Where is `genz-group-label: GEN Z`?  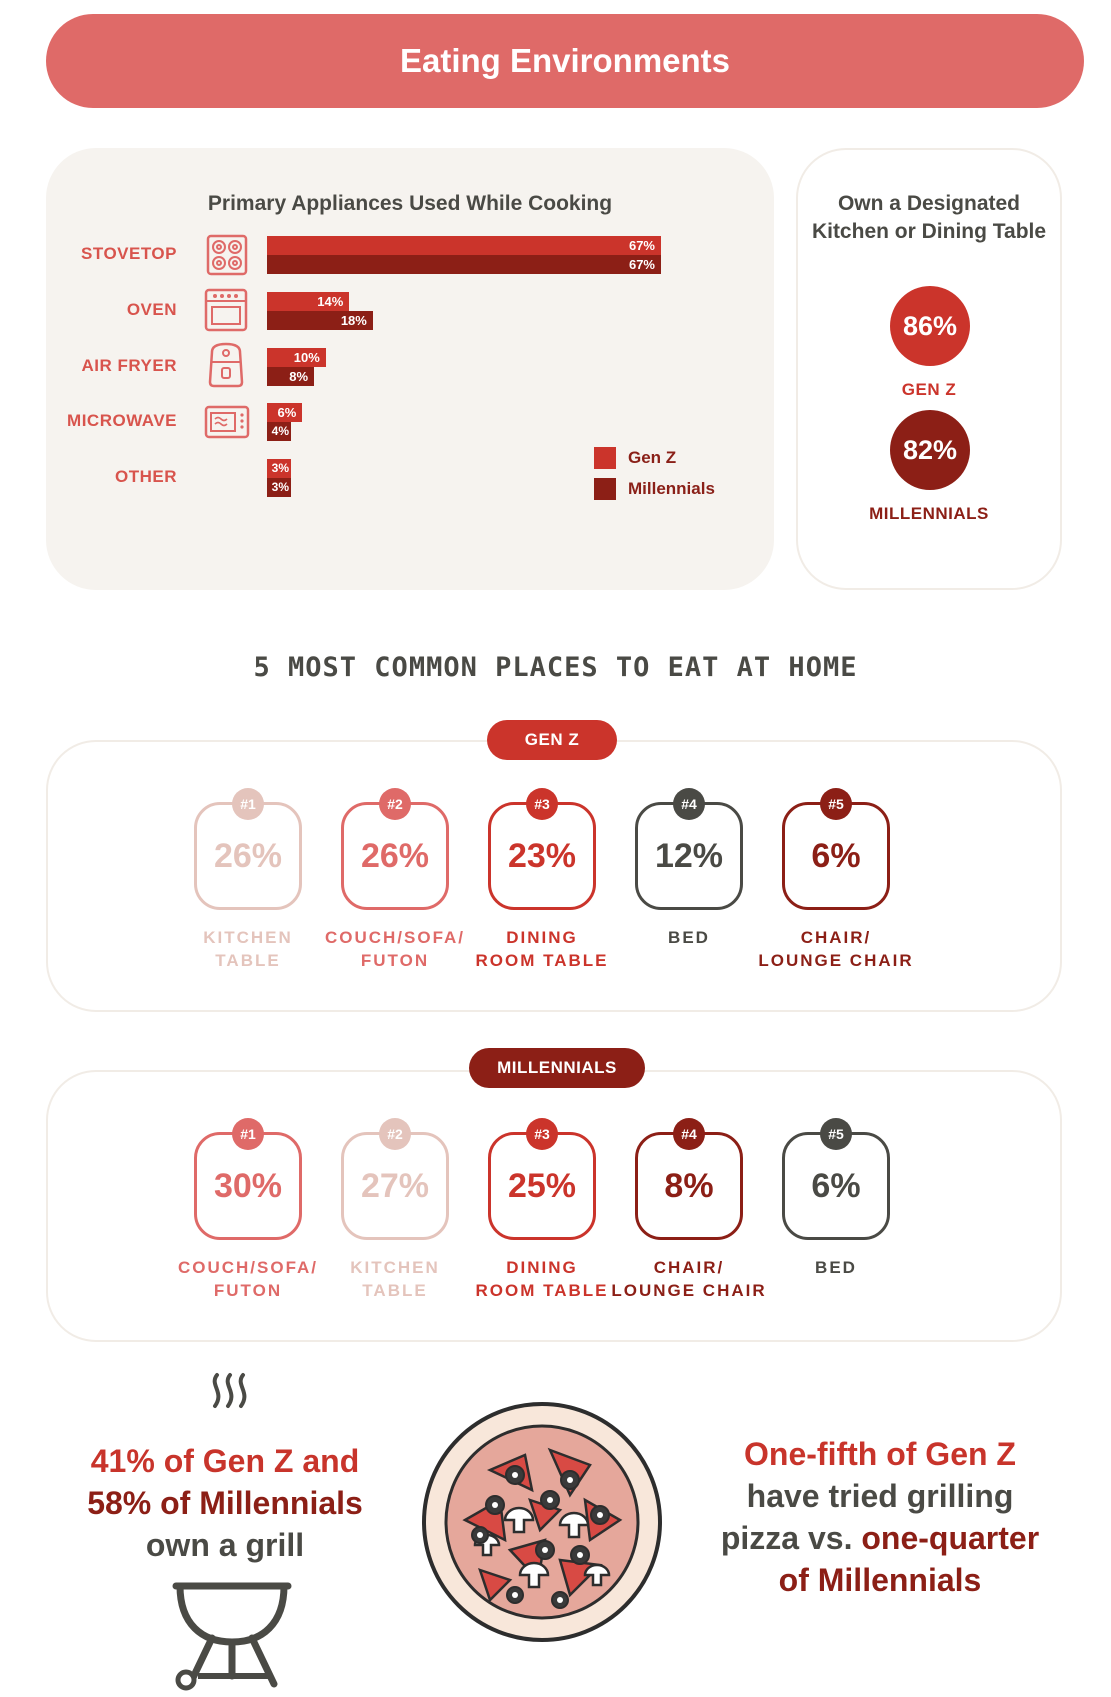 genz-group-label: GEN Z is located at coordinates (552, 740).